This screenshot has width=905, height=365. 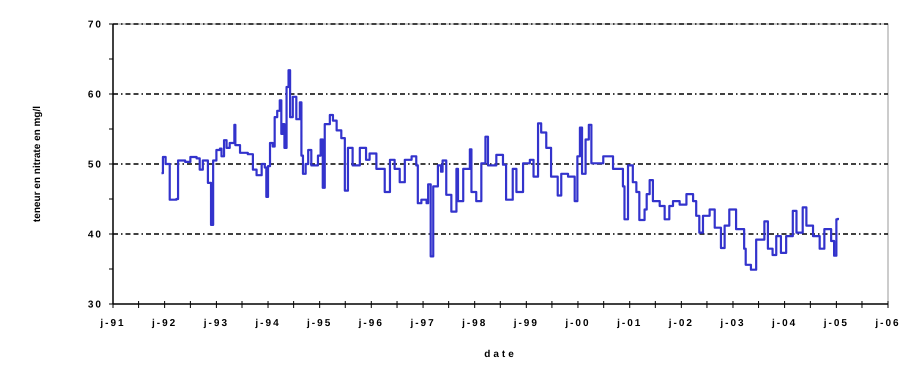 What do you see at coordinates (500, 354) in the screenshot?
I see `x-axis-title: date` at bounding box center [500, 354].